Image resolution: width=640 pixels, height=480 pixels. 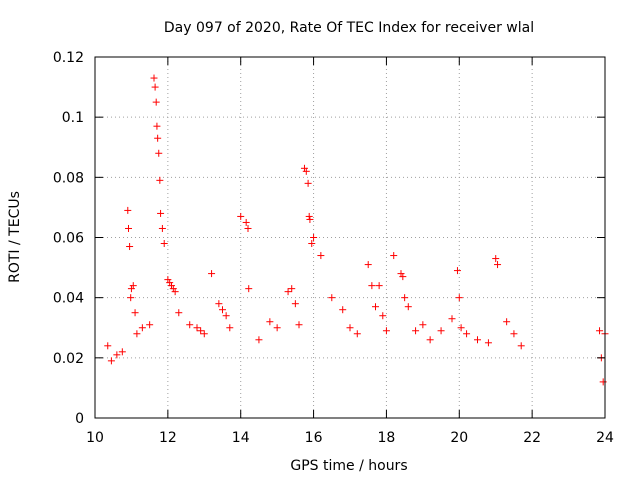 I want to click on x-axis-title: GPS time / hours, so click(x=348, y=466).